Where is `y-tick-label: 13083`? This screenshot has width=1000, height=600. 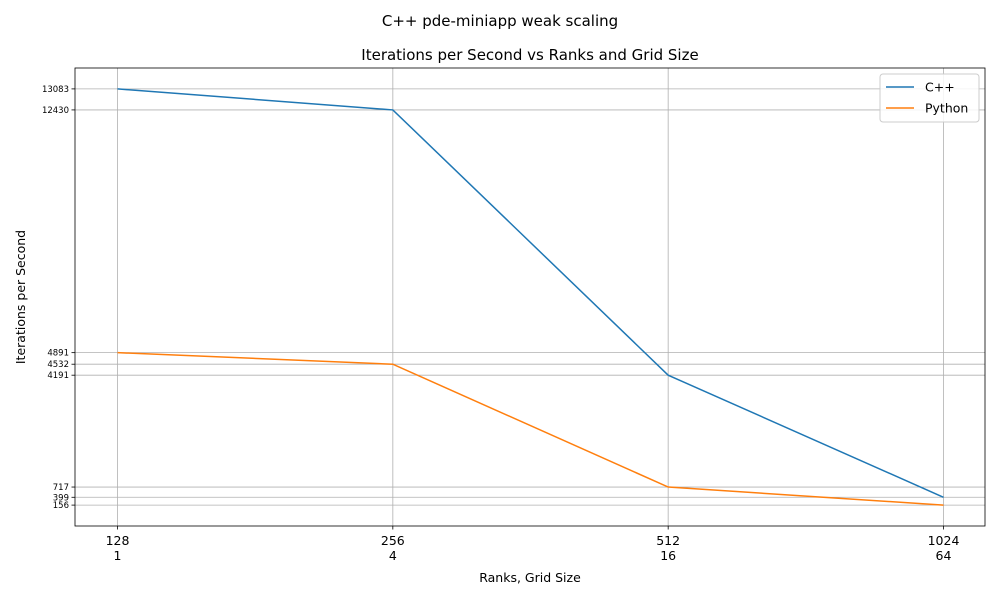 y-tick-label: 13083 is located at coordinates (55, 90).